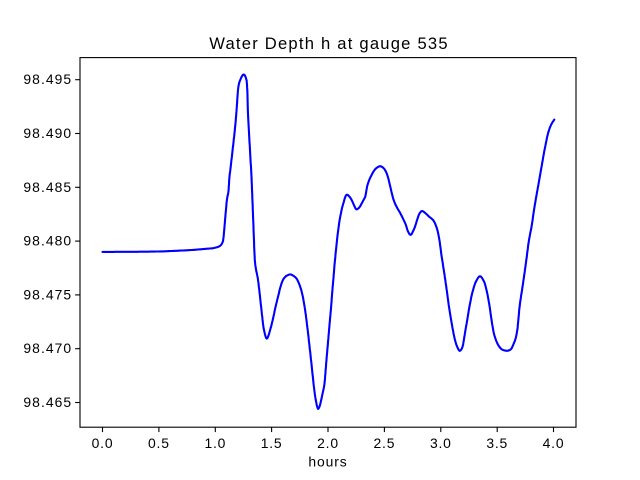 This screenshot has height=480, width=640. What do you see at coordinates (385, 443) in the screenshot?
I see `svg-text: 2.5` at bounding box center [385, 443].